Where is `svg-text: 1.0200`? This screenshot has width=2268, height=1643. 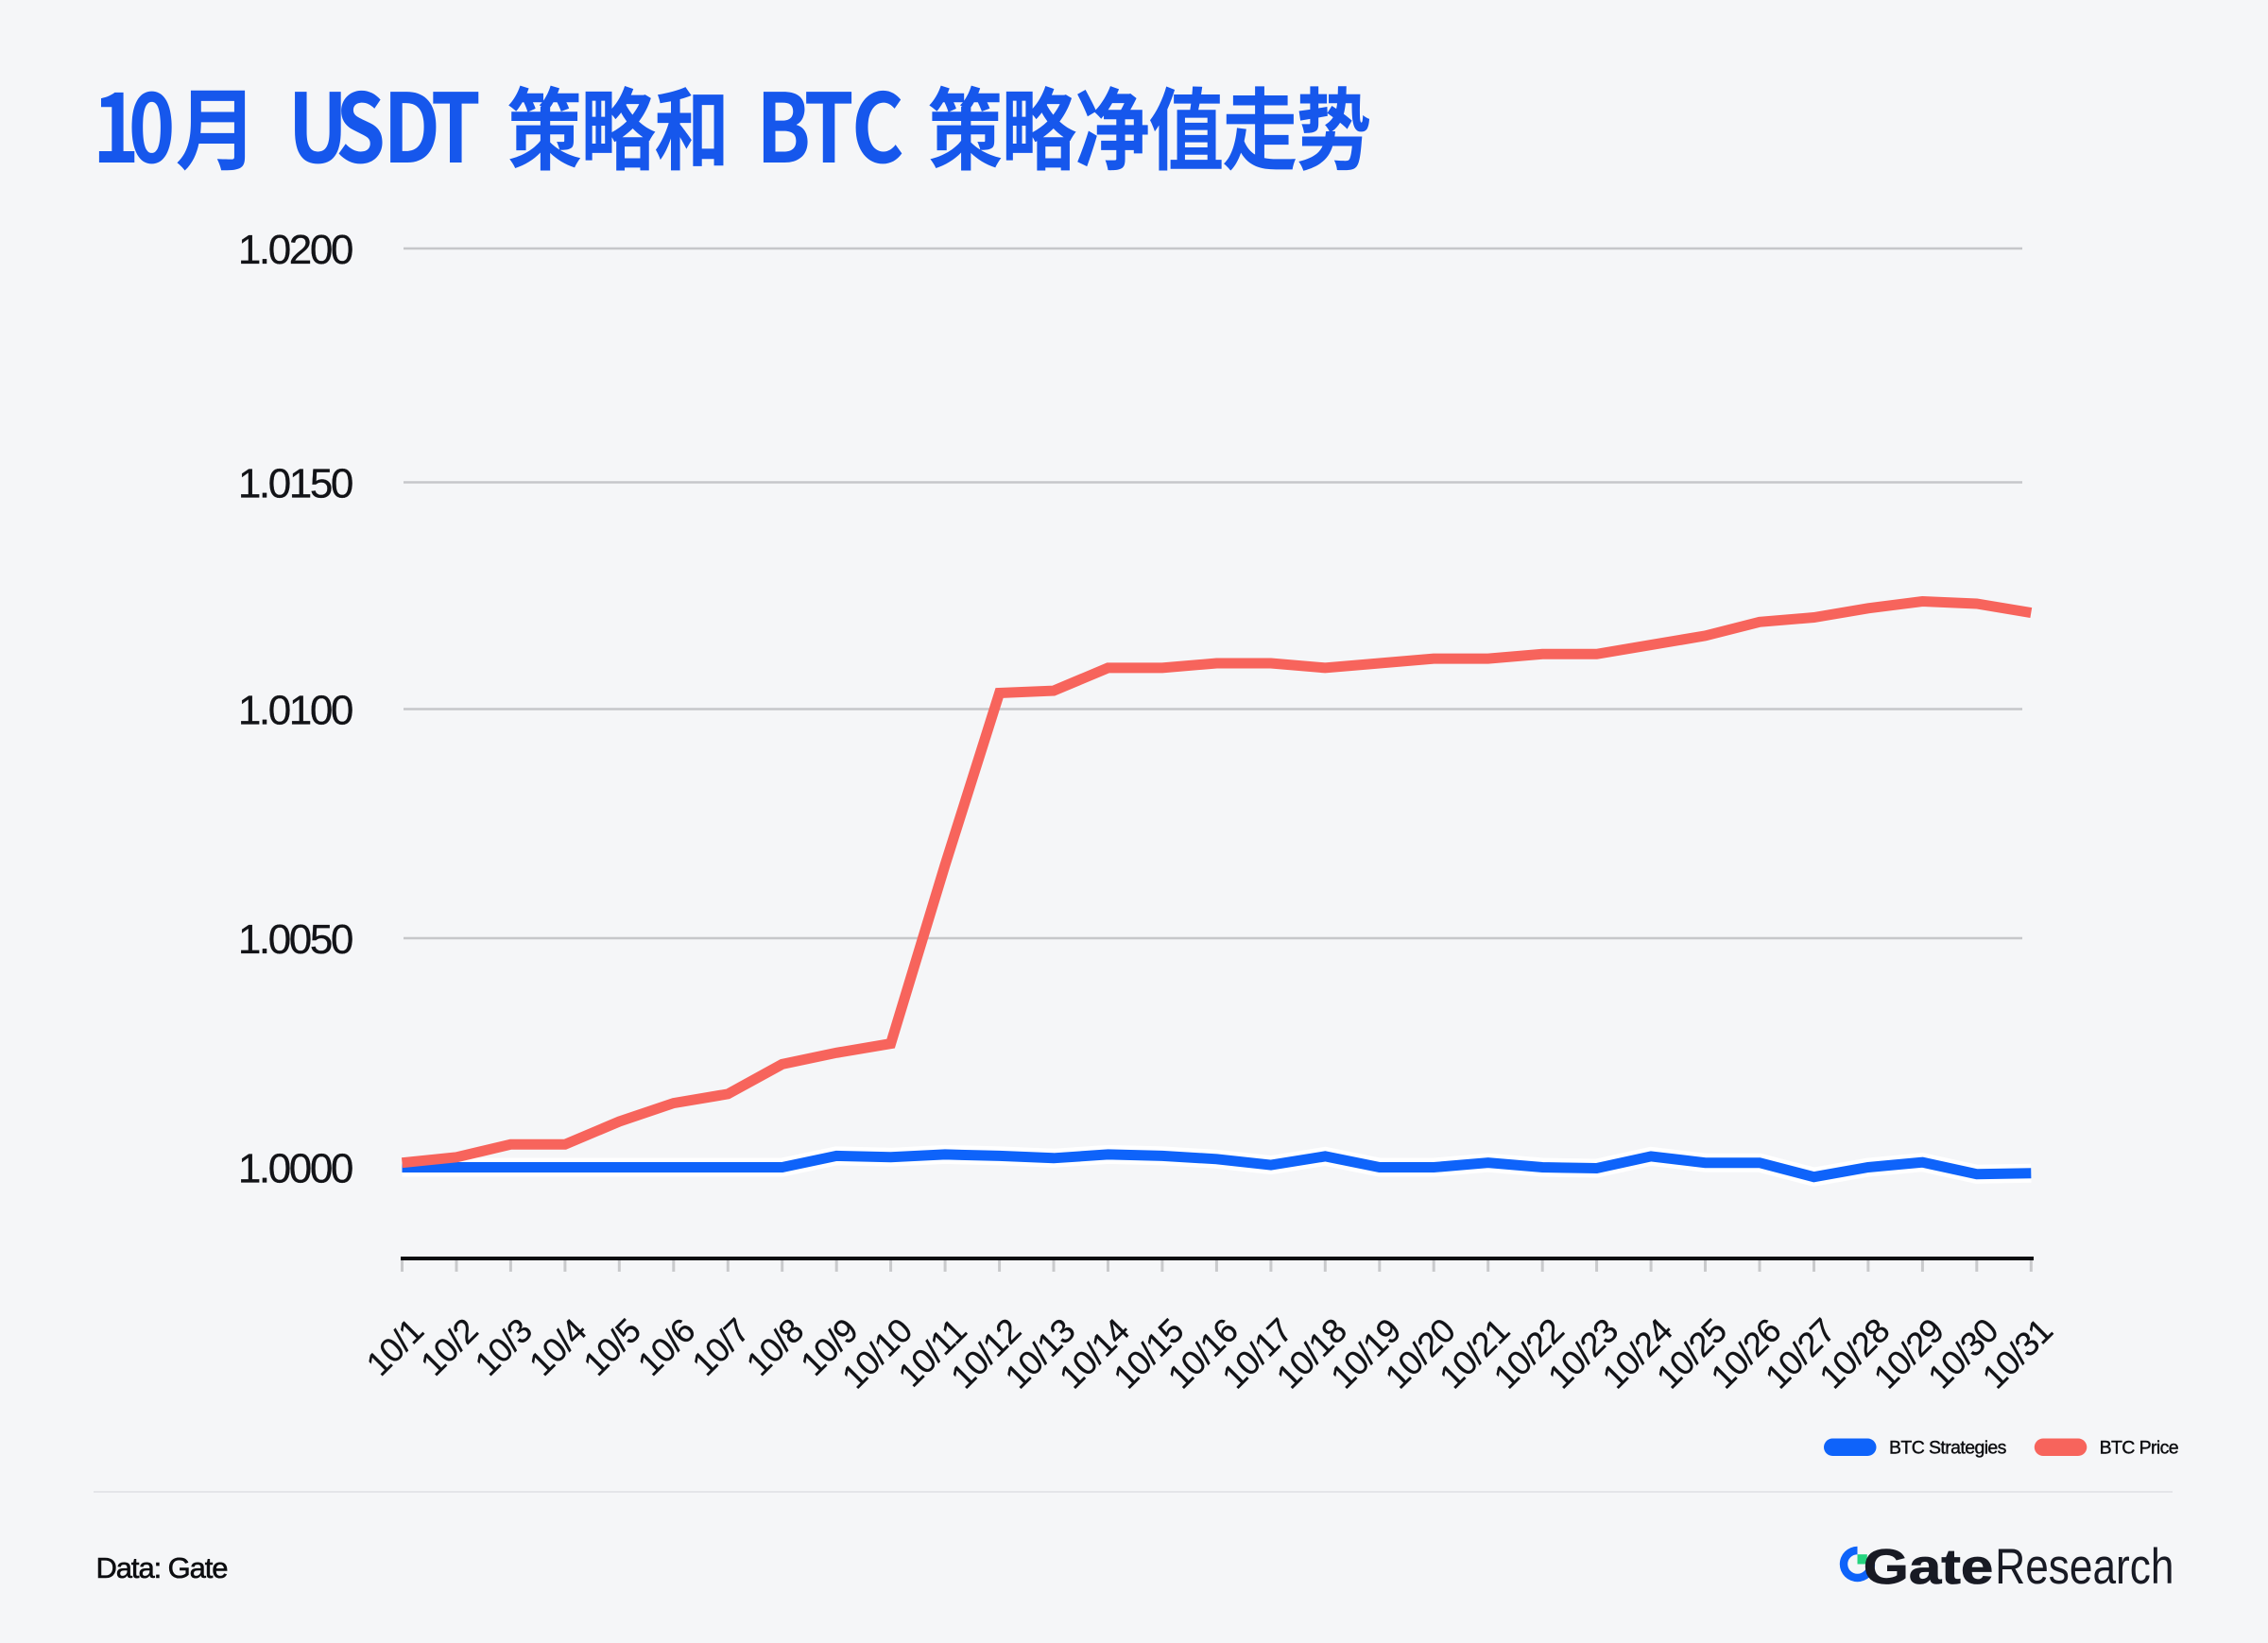 svg-text: 1.0200 is located at coordinates (295, 250).